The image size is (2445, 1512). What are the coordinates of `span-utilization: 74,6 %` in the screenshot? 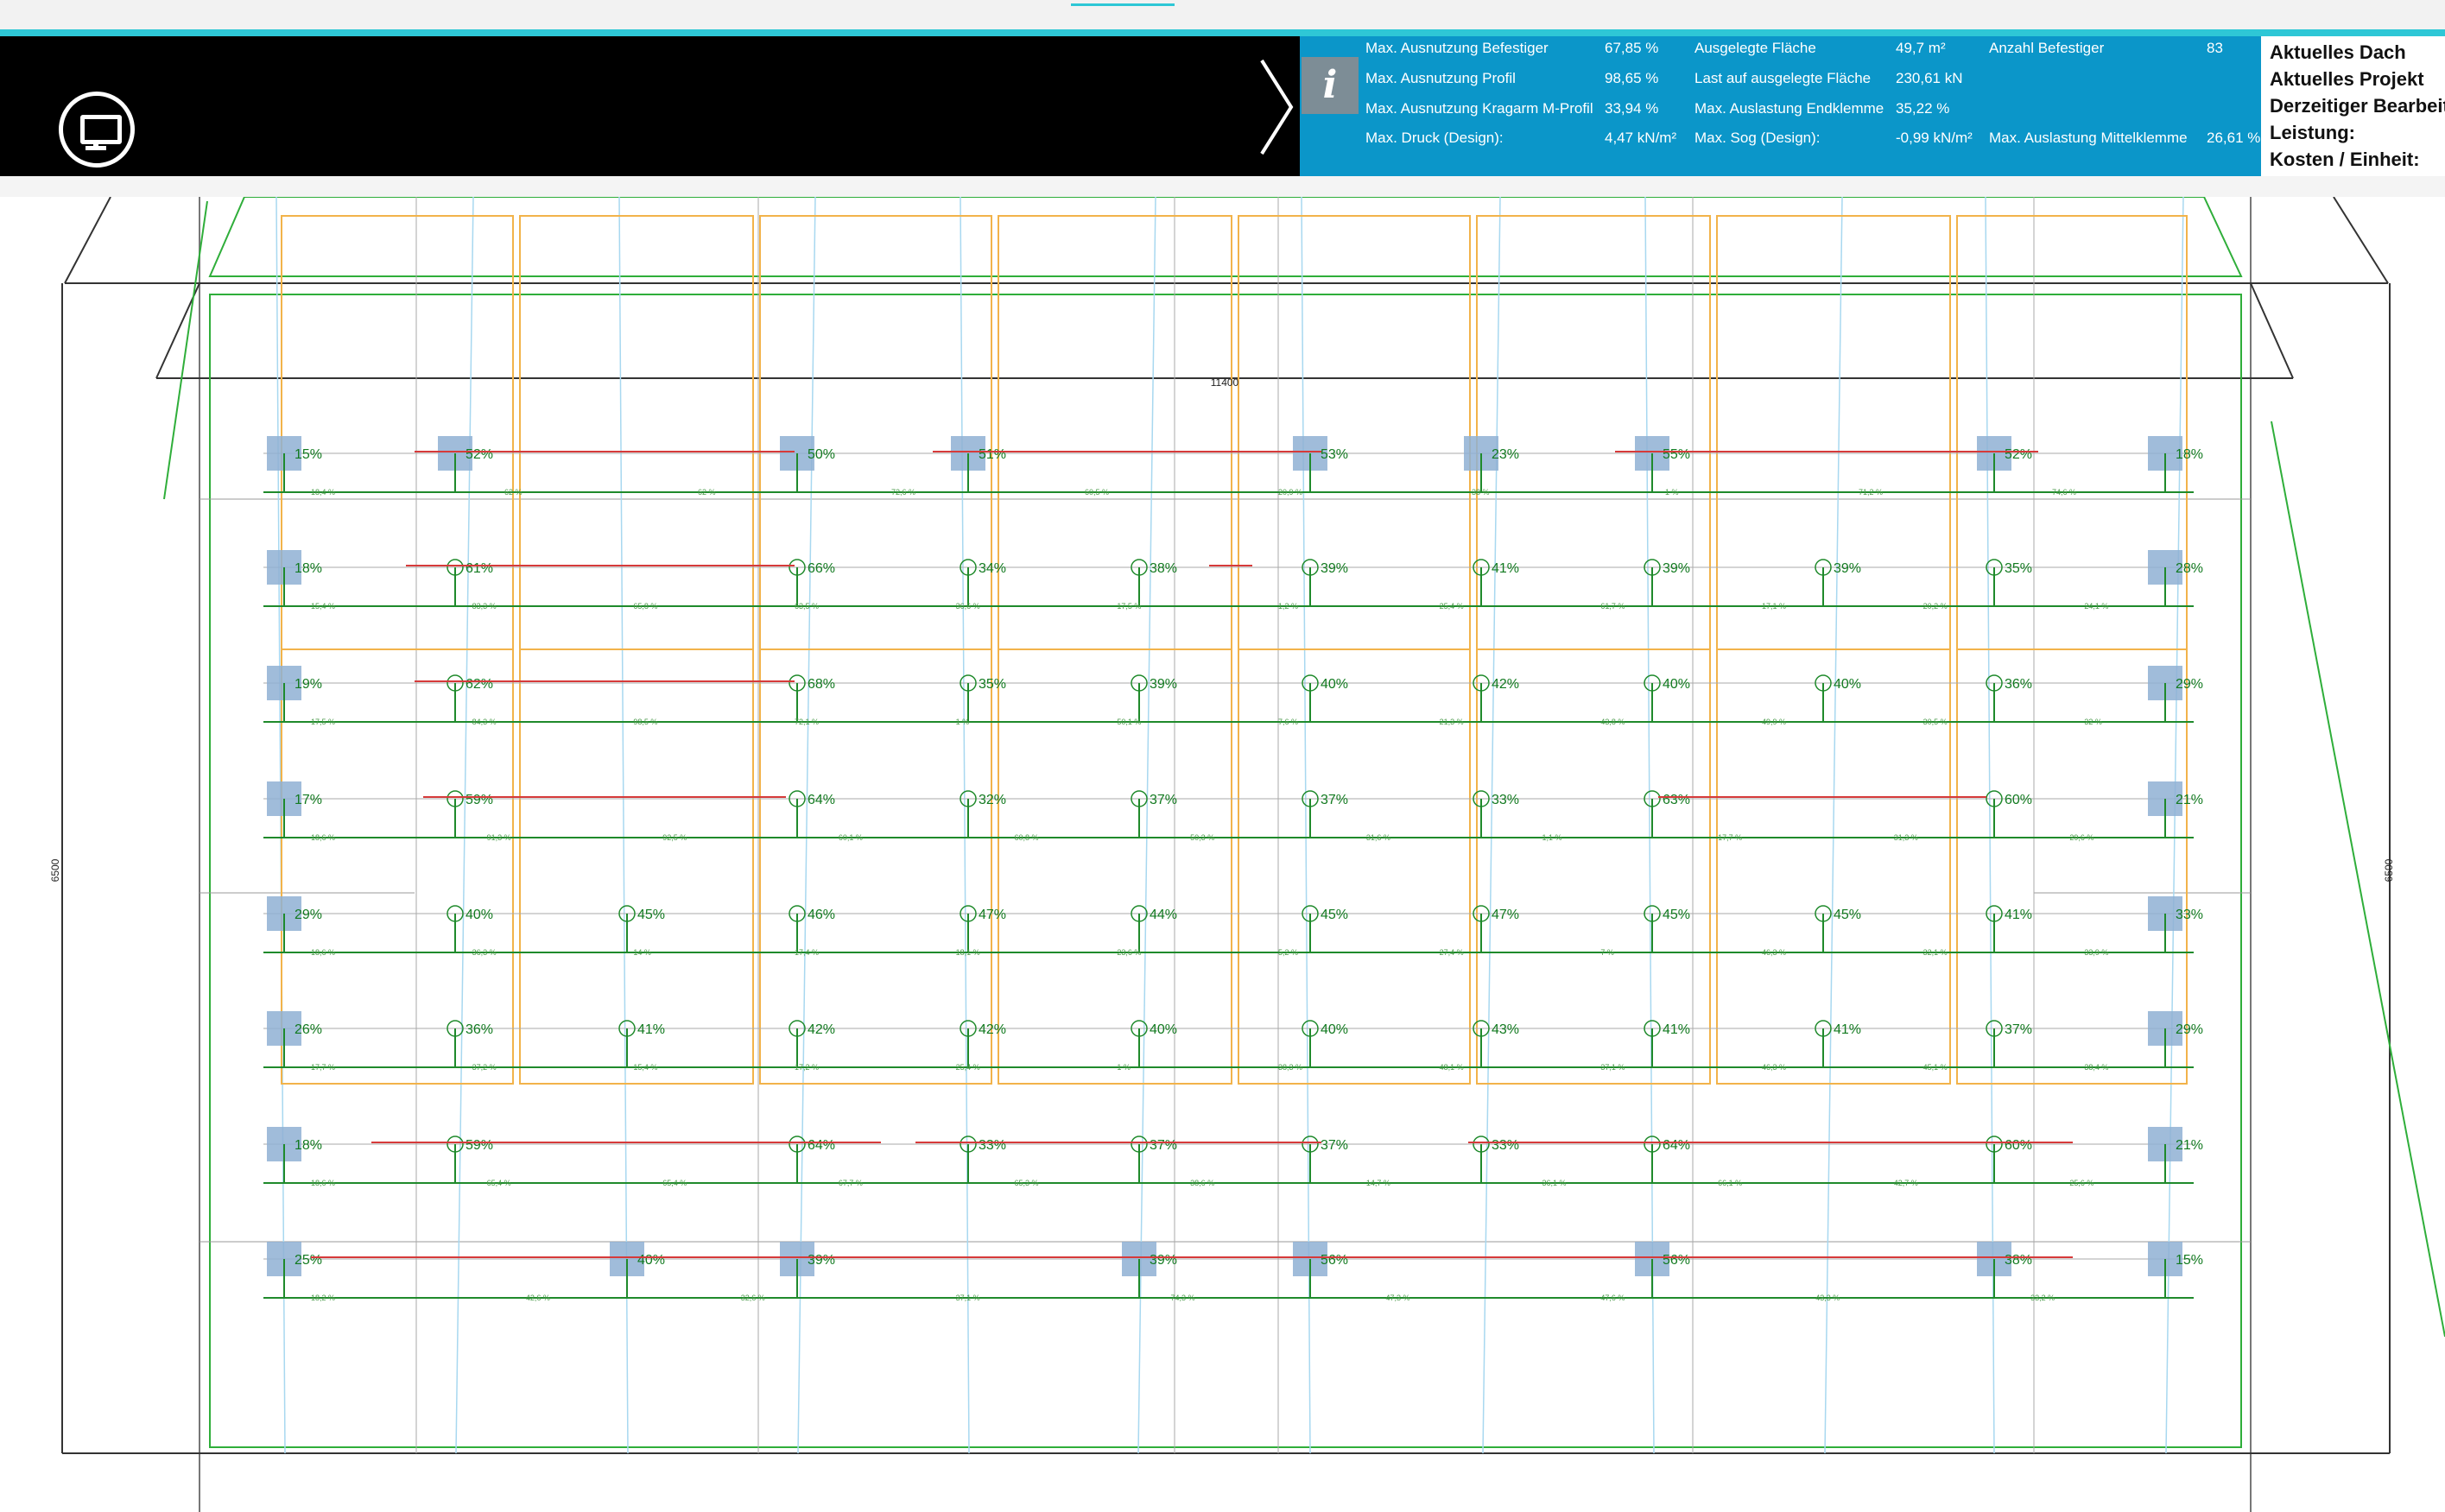 It's located at (2064, 492).